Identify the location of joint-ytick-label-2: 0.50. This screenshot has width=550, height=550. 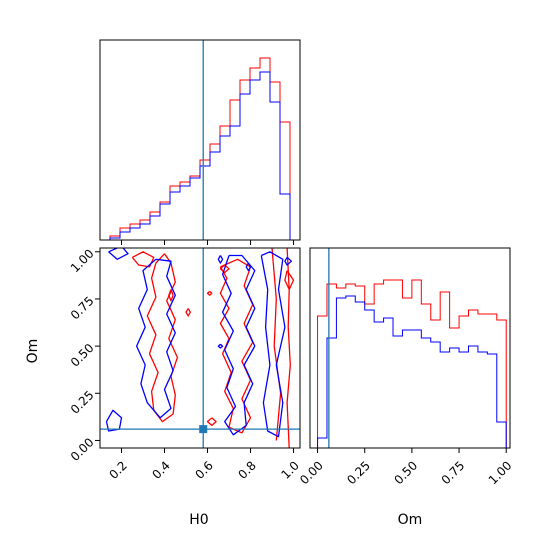
(82, 355).